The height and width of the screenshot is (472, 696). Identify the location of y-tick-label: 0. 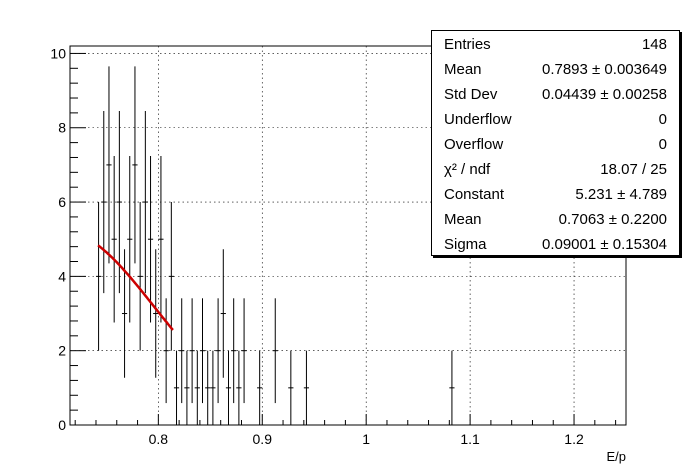
(62, 425).